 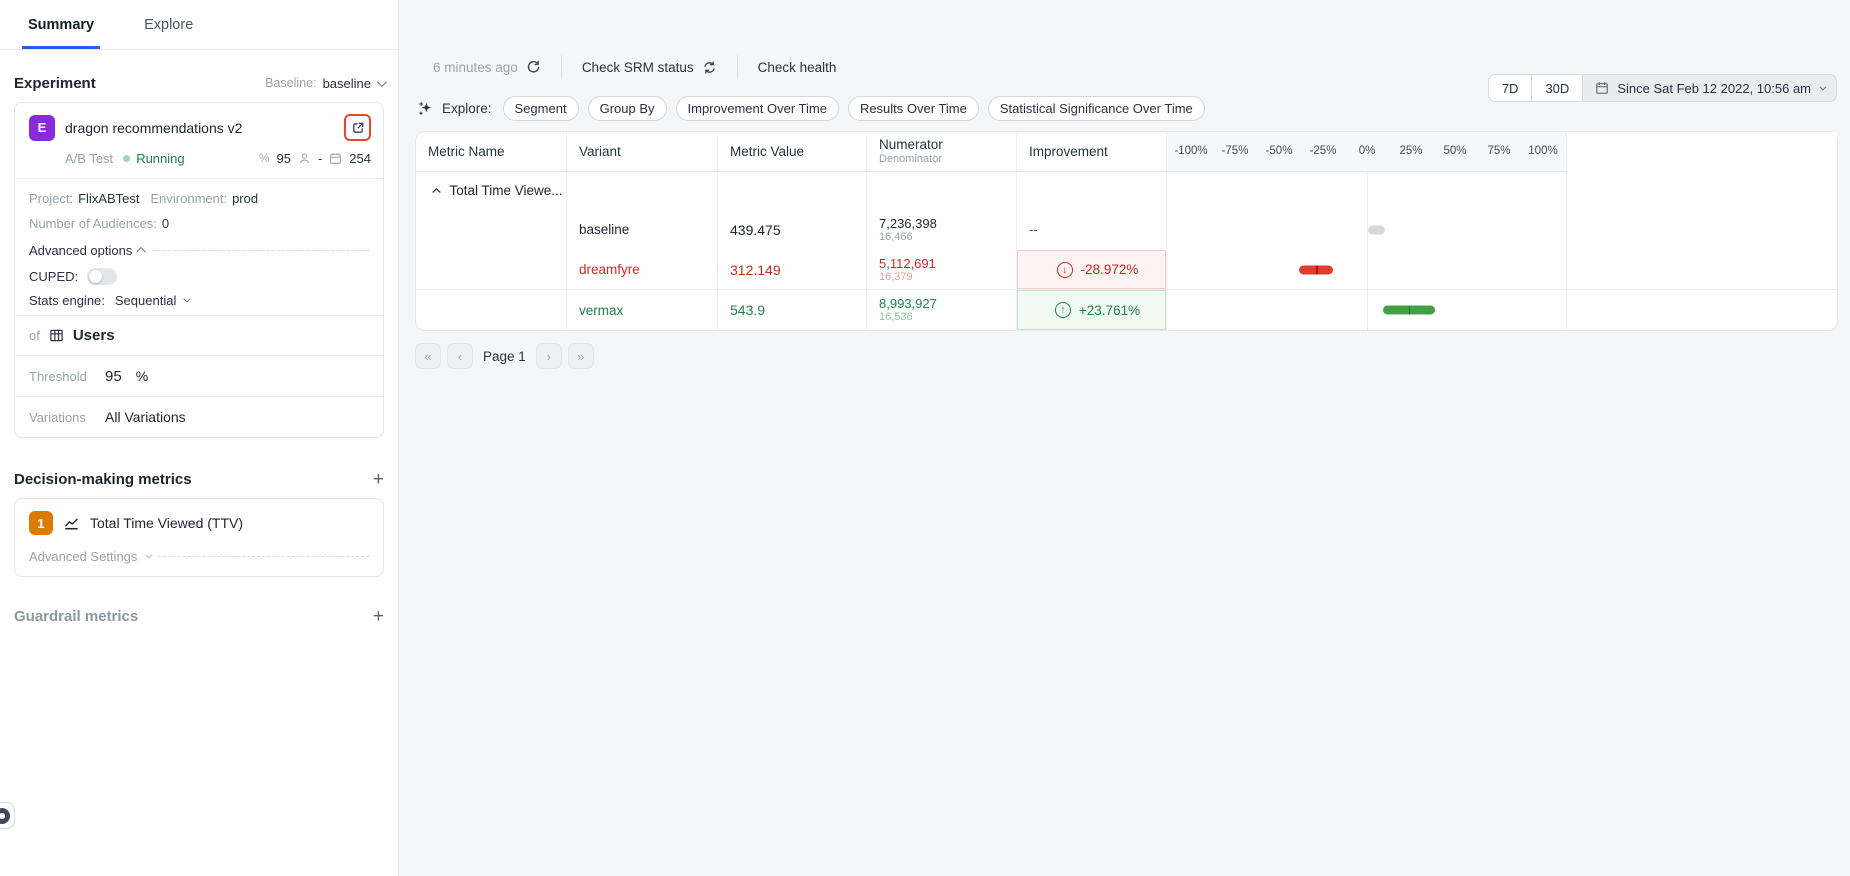 What do you see at coordinates (709, 67) in the screenshot?
I see `sync-icon` at bounding box center [709, 67].